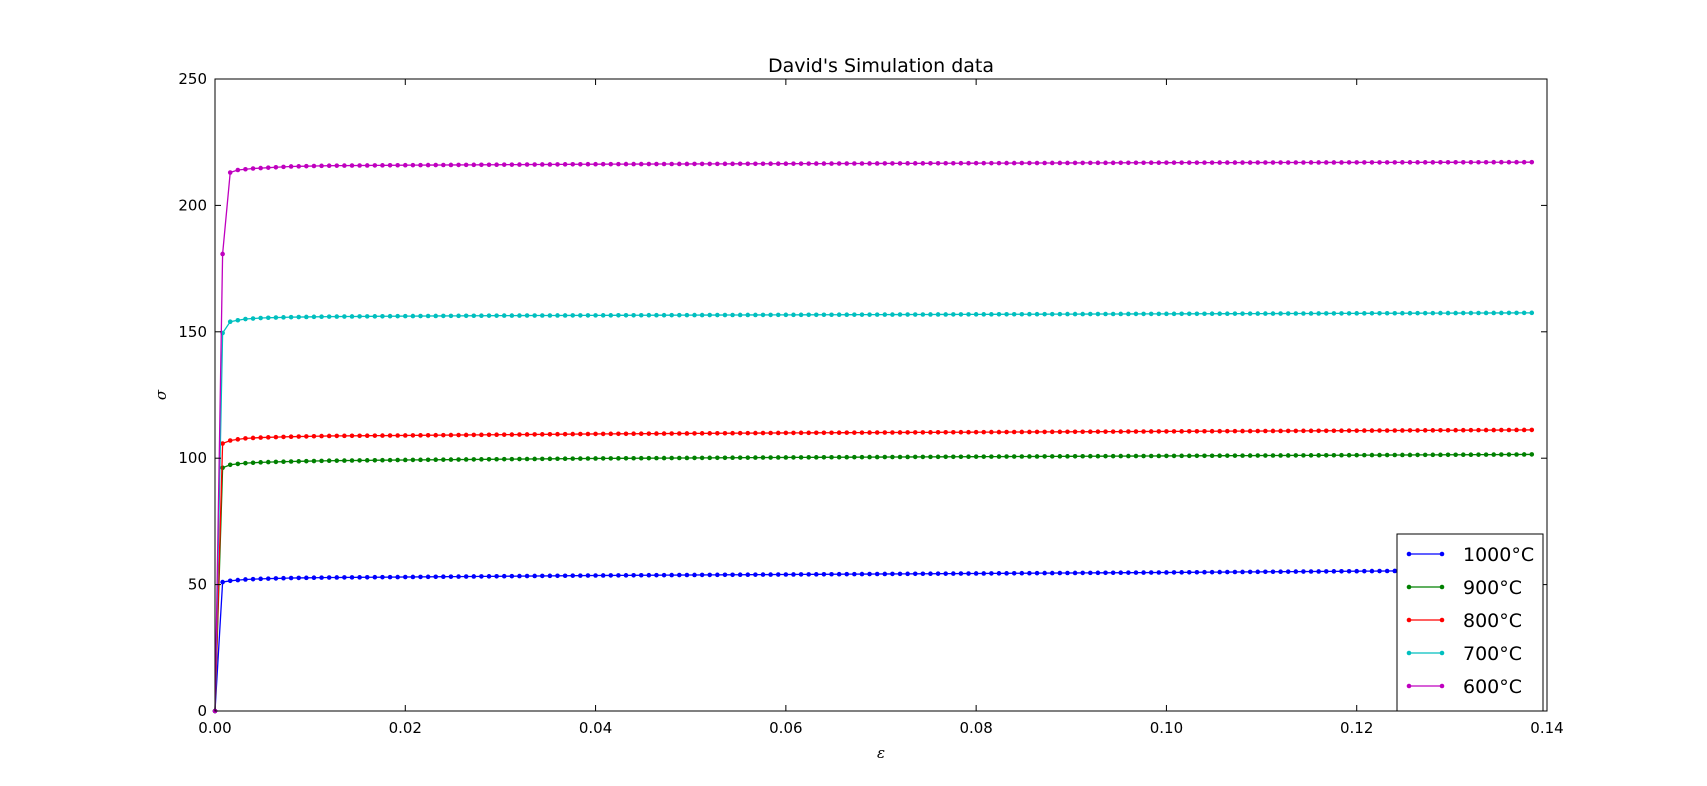  Describe the element at coordinates (1409, 554) in the screenshot. I see `legend-swatch-dot` at that location.